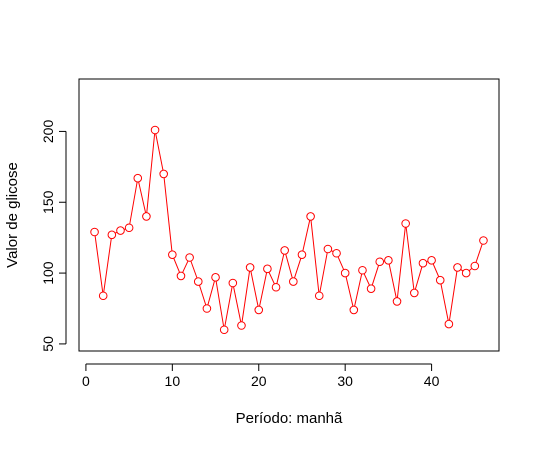 The height and width of the screenshot is (449, 540). Describe the element at coordinates (53, 236) in the screenshot. I see `y-axis: 50 100 150 200` at that location.